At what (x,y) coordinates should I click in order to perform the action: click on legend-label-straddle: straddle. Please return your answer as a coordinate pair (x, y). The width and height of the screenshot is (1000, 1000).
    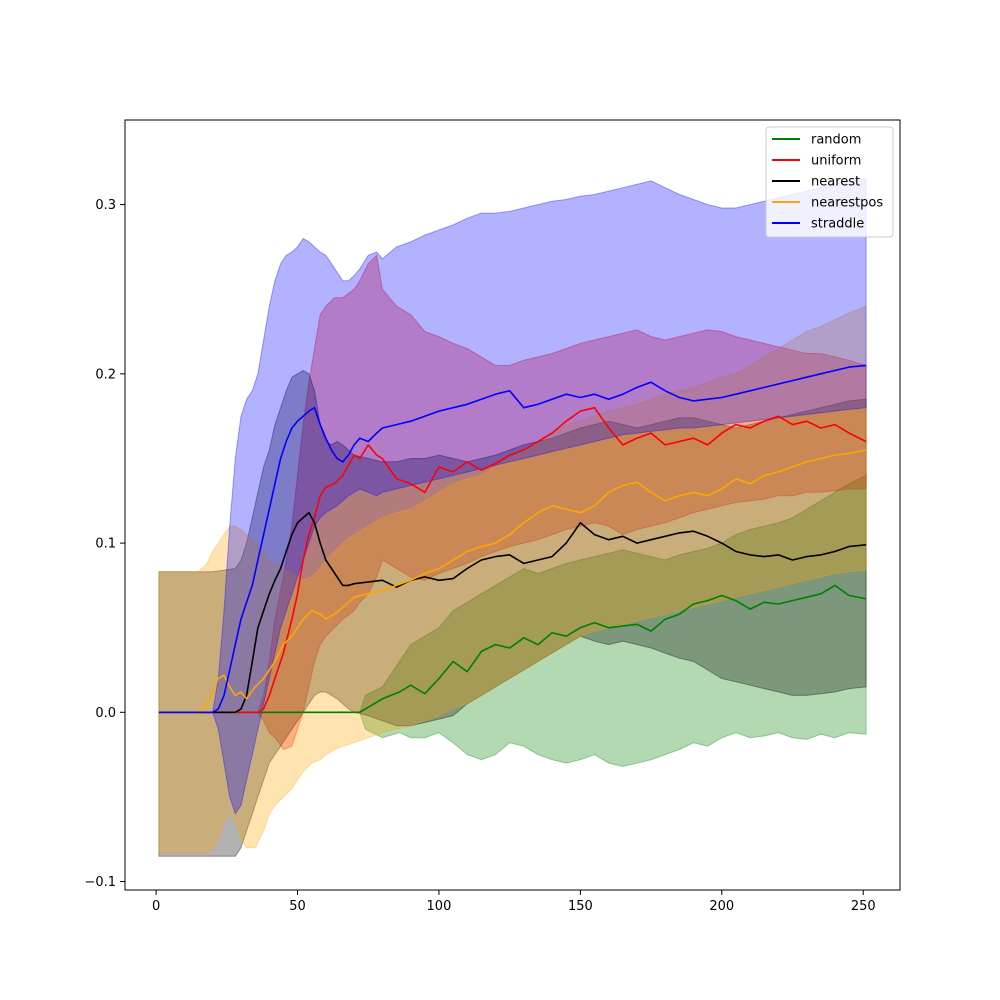
    Looking at the image, I should click on (837, 224).